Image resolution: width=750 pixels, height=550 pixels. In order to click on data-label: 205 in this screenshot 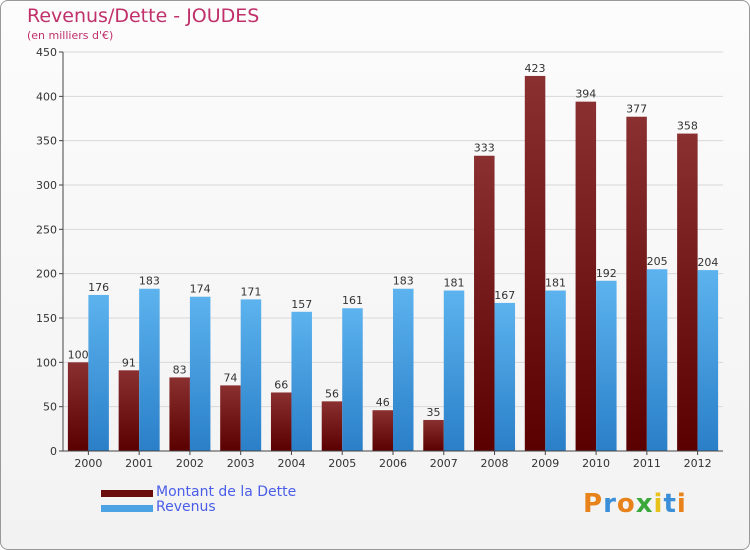, I will do `click(657, 261)`.